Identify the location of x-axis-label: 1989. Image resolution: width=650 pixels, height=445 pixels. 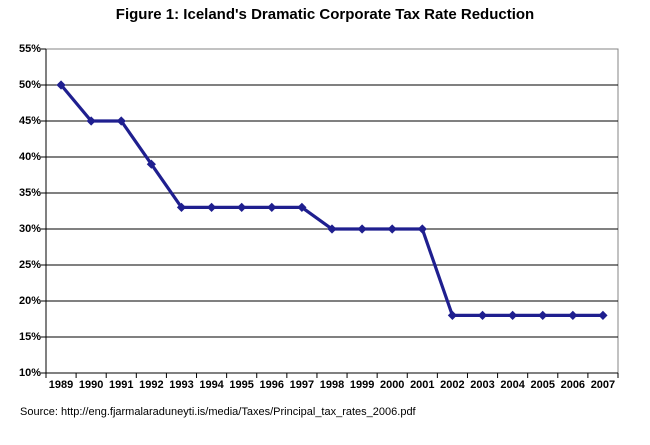
(61, 385).